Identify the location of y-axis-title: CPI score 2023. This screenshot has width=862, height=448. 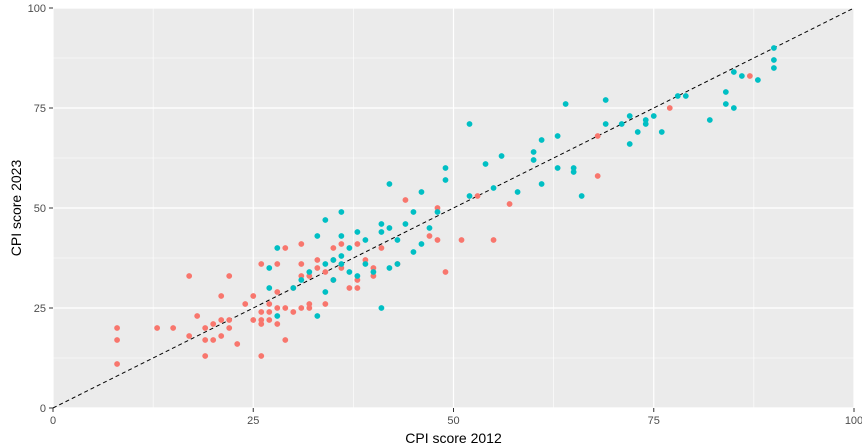
(16, 208).